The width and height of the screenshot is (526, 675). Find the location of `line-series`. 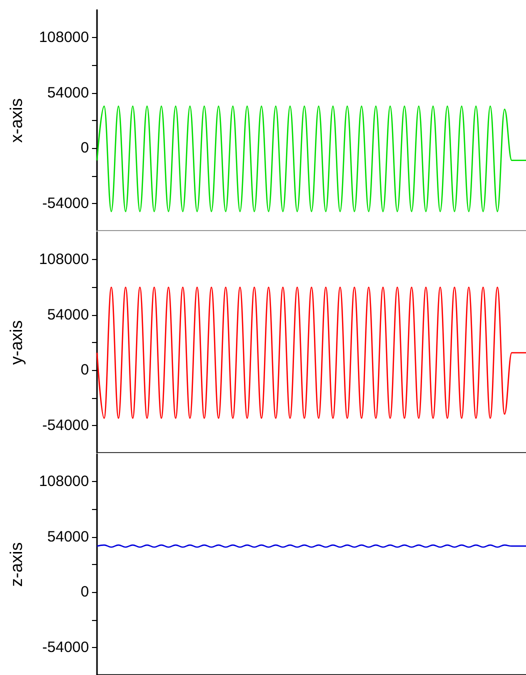

line-series is located at coordinates (311, 159).